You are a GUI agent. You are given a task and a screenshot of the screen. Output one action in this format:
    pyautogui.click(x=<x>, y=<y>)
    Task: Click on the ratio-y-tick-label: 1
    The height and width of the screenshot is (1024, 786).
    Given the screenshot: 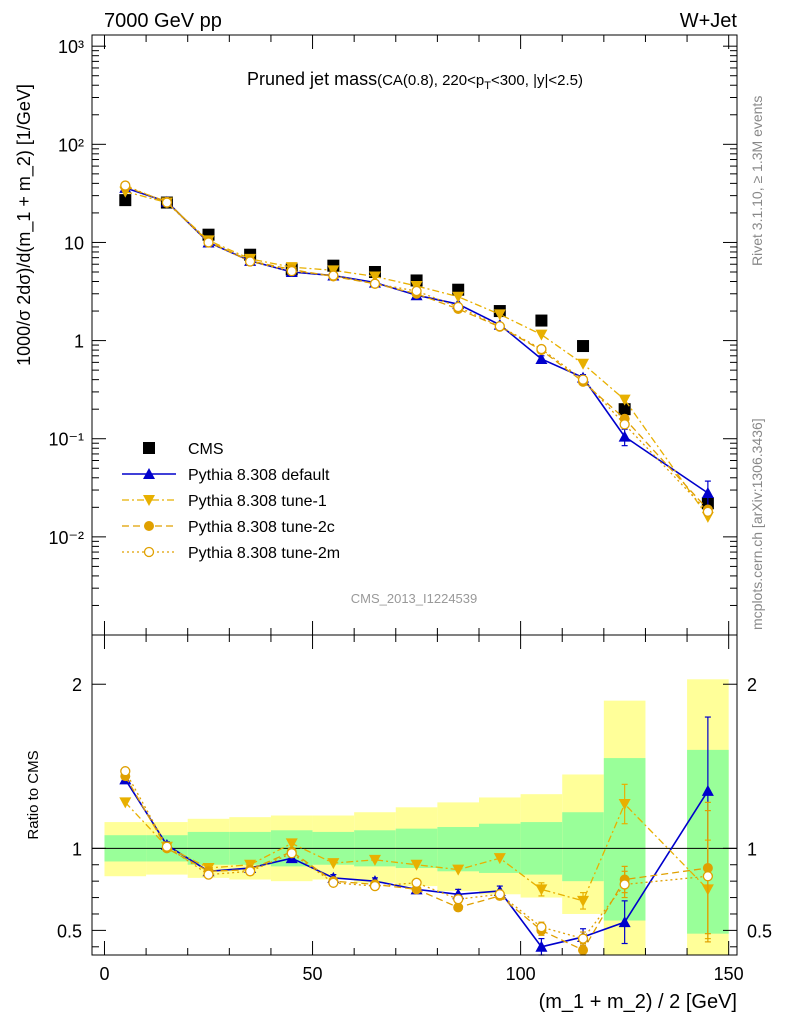 What is the action you would take?
    pyautogui.click(x=77, y=849)
    